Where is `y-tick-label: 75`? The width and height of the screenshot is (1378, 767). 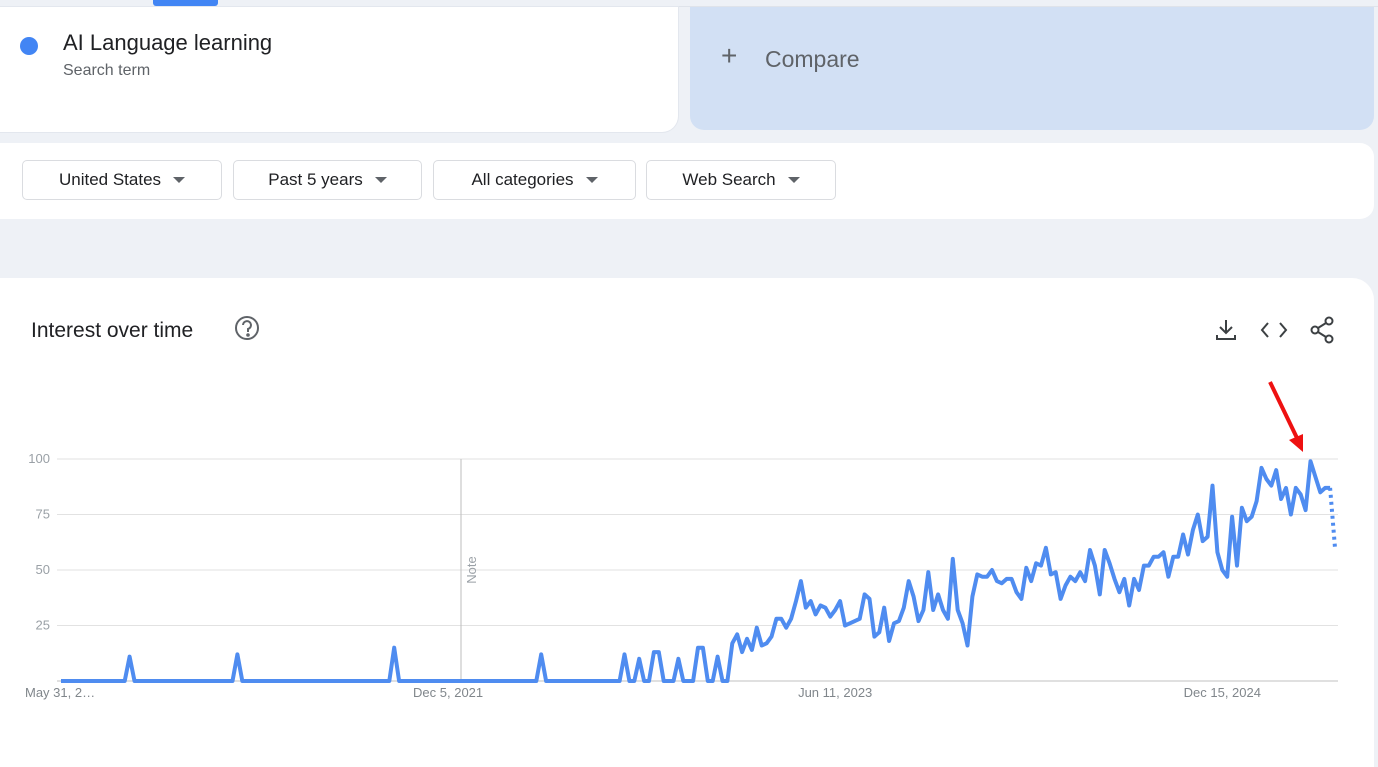
y-tick-label: 75 is located at coordinates (43, 514).